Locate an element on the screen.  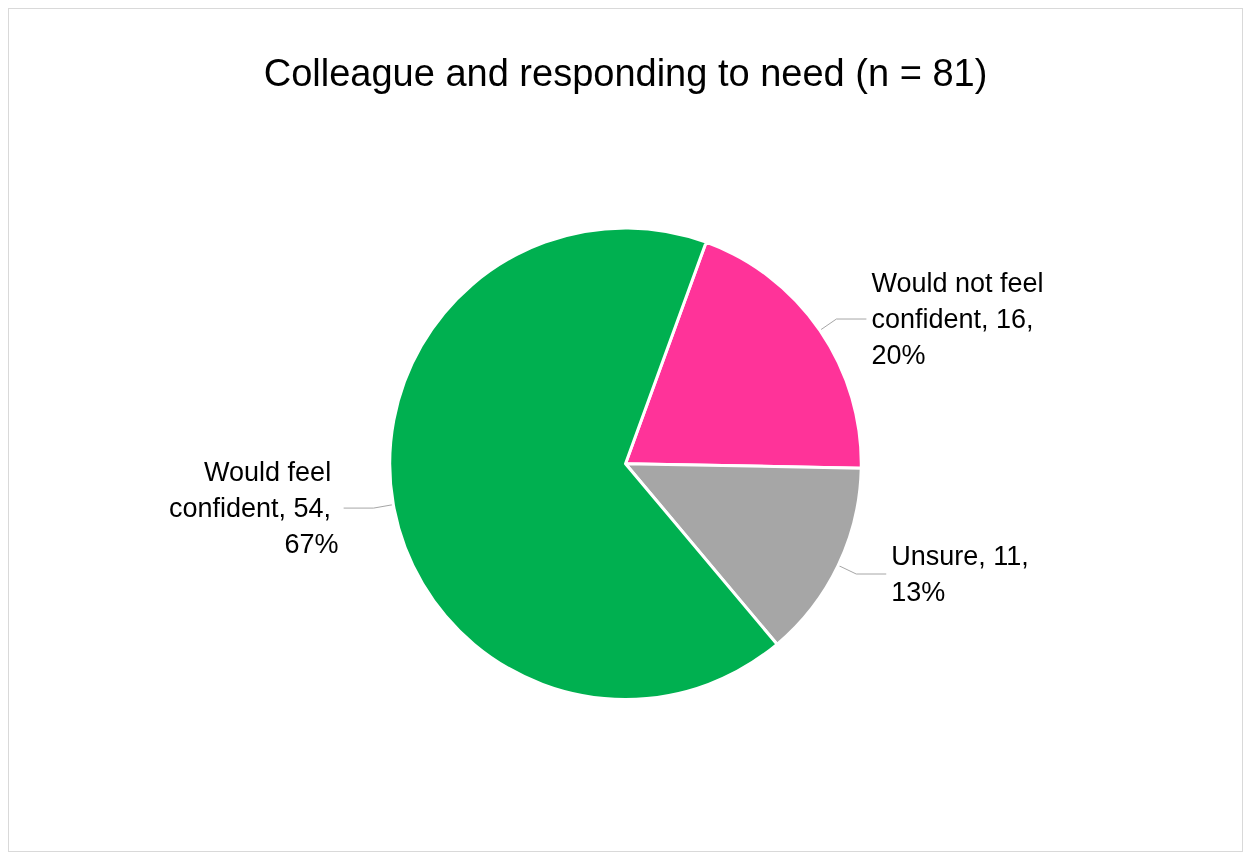
slice-label: Would not feel confident, 16, 20% is located at coordinates (961, 319).